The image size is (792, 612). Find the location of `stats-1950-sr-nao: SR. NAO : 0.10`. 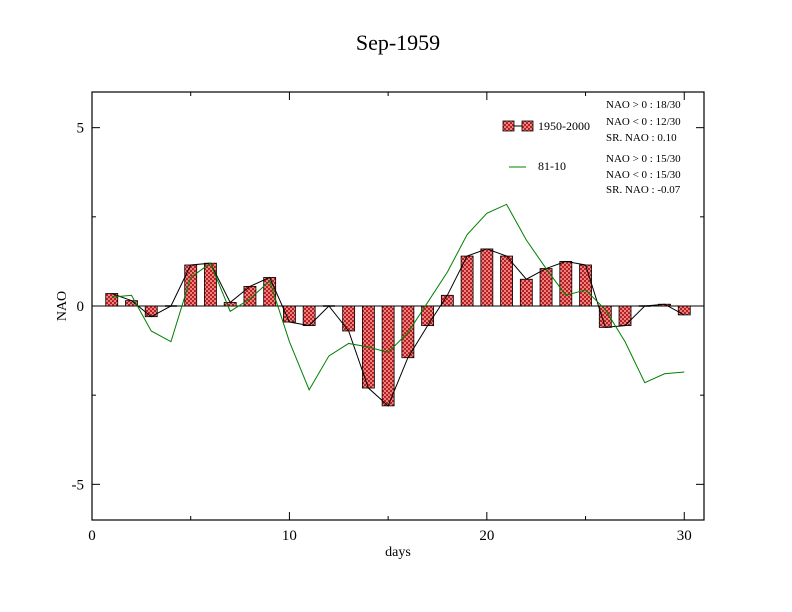

stats-1950-sr-nao: SR. NAO : 0.10 is located at coordinates (641, 138).